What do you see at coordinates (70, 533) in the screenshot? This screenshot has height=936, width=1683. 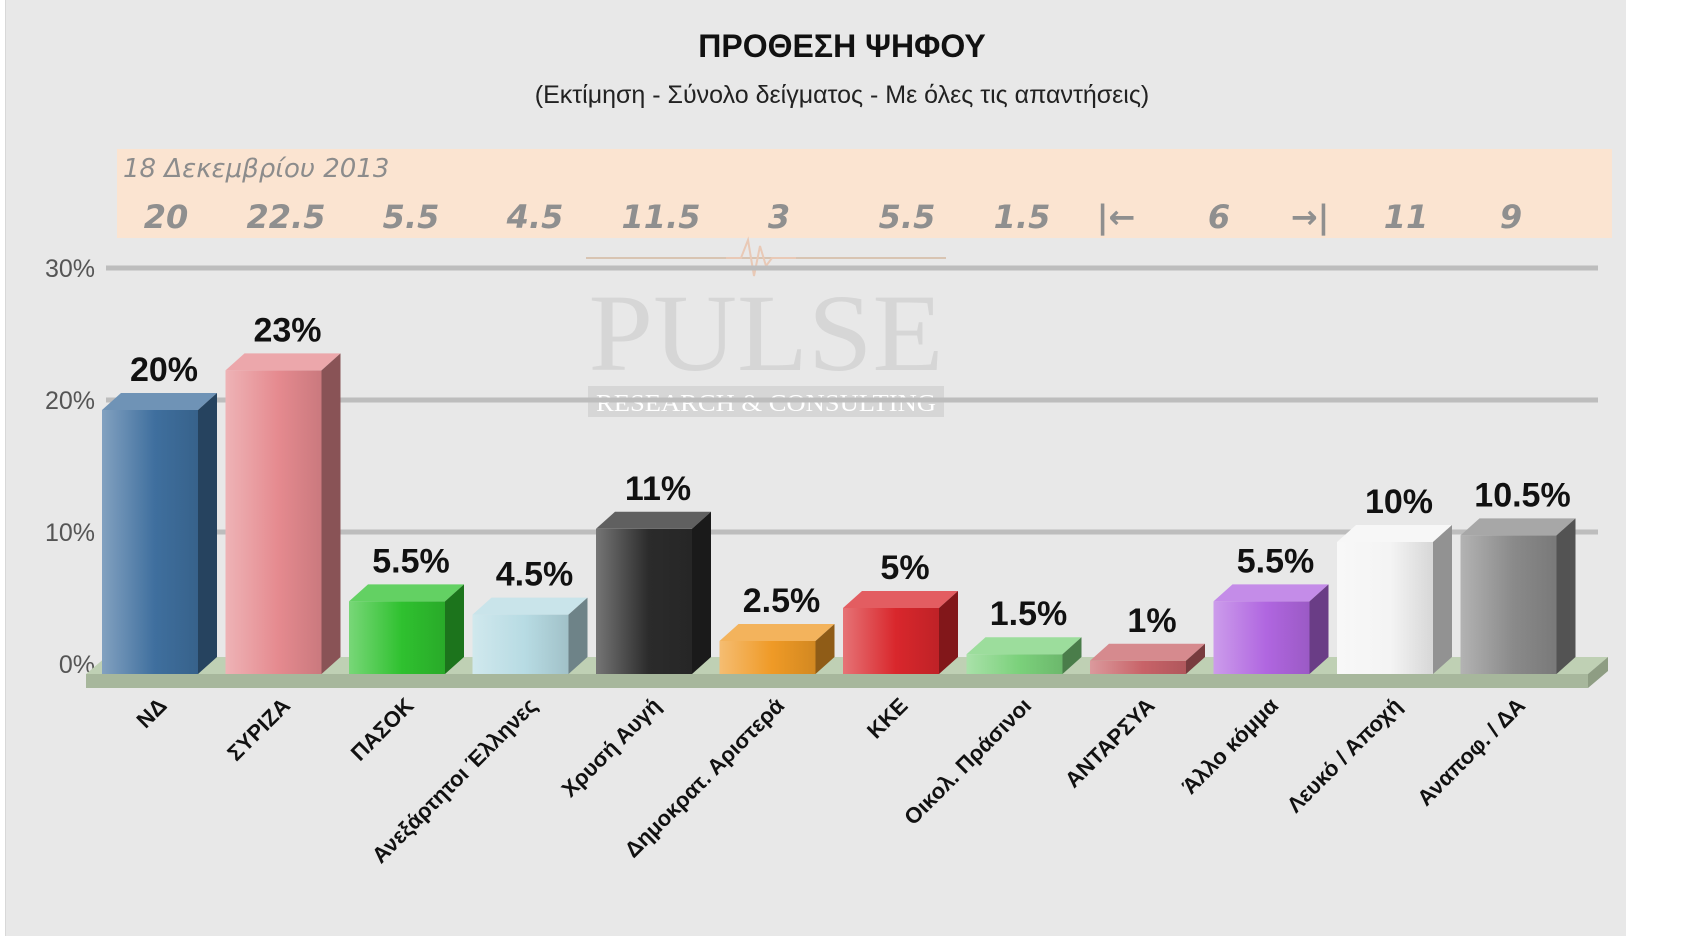 I see `y-tick-label: 10%` at bounding box center [70, 533].